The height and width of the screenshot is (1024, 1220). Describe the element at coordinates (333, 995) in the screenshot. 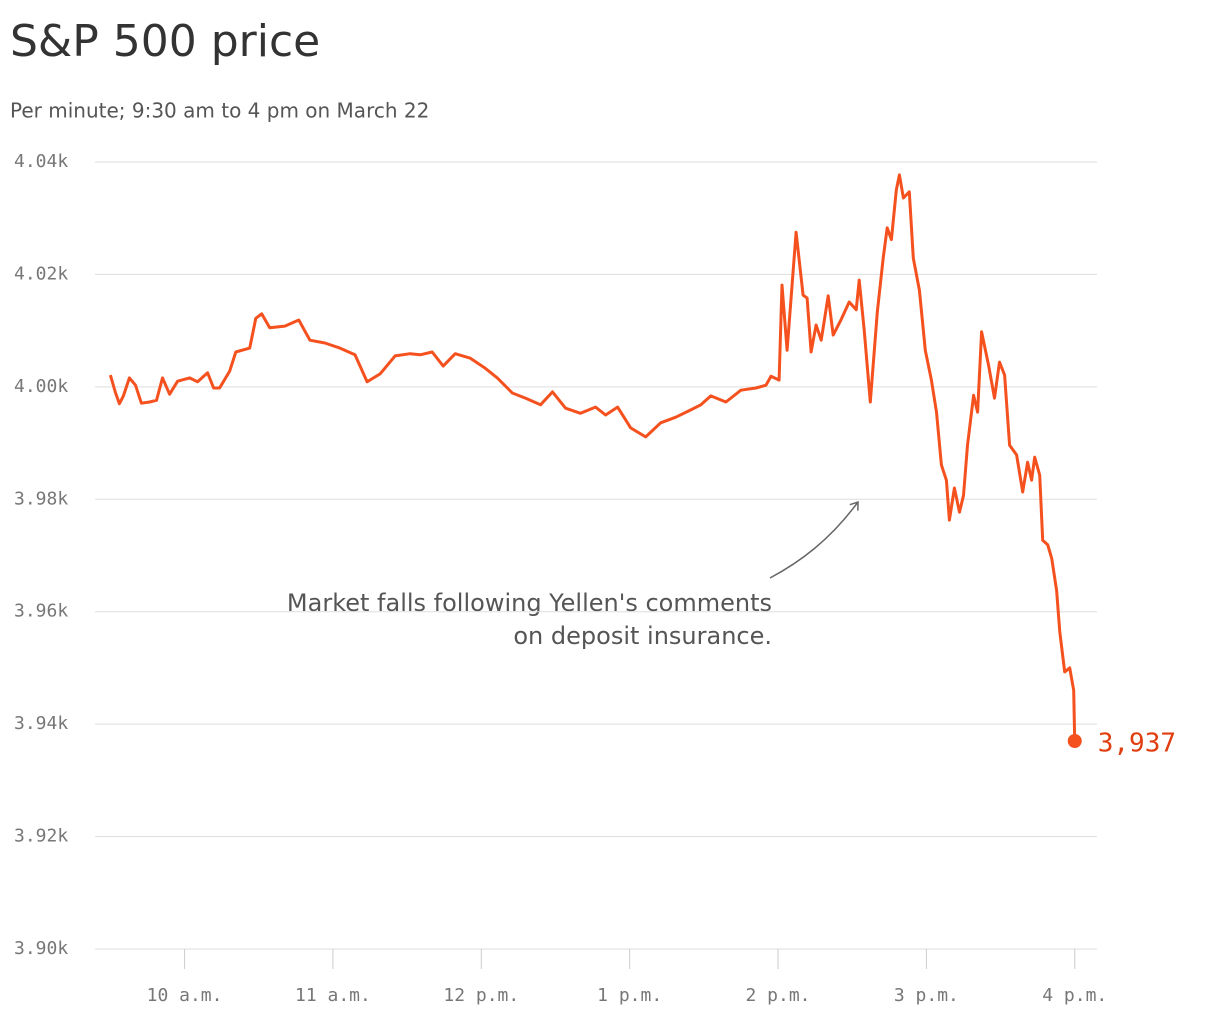

I see `x-tick-label: 11 a.m.` at that location.